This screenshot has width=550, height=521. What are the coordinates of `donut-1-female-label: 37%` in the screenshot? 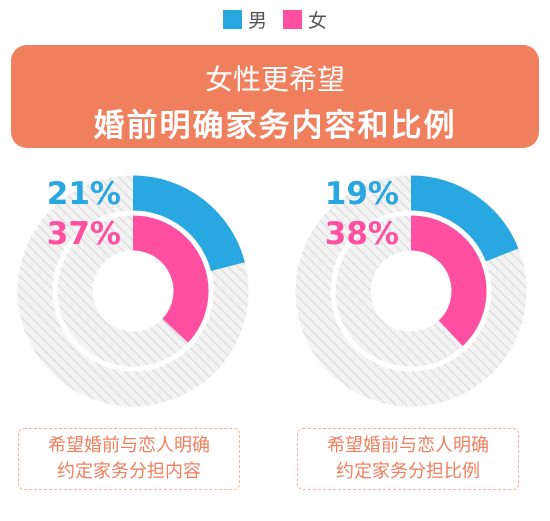 It's located at (84, 234).